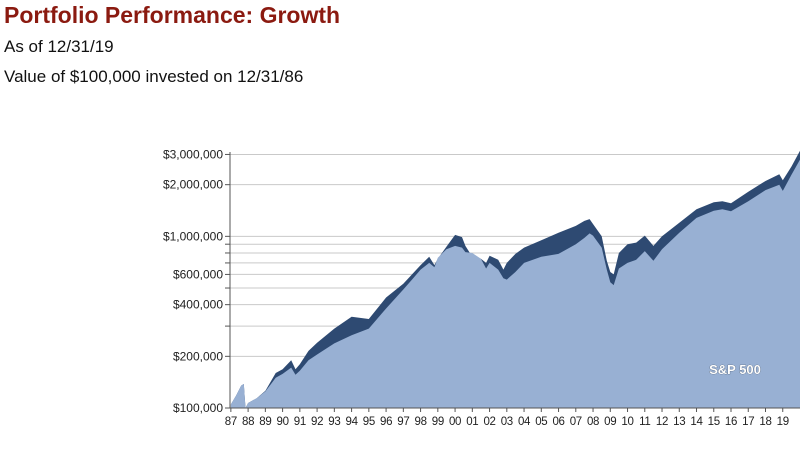 This screenshot has height=449, width=812. What do you see at coordinates (283, 422) in the screenshot?
I see `x-tick-label: 90` at bounding box center [283, 422].